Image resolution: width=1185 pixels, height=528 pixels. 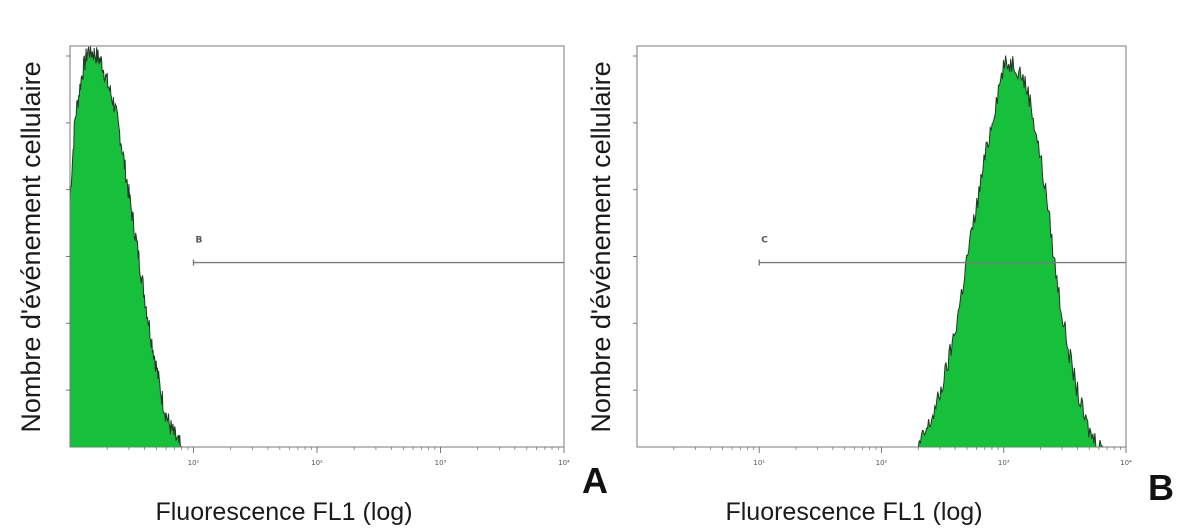 What do you see at coordinates (764, 241) in the screenshot?
I see `gate-label: C` at bounding box center [764, 241].